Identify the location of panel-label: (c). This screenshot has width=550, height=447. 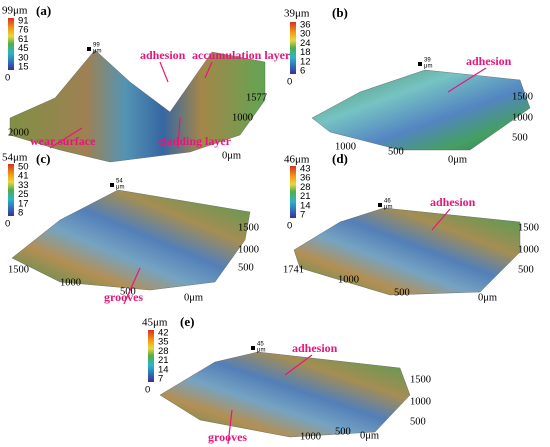
(43, 158).